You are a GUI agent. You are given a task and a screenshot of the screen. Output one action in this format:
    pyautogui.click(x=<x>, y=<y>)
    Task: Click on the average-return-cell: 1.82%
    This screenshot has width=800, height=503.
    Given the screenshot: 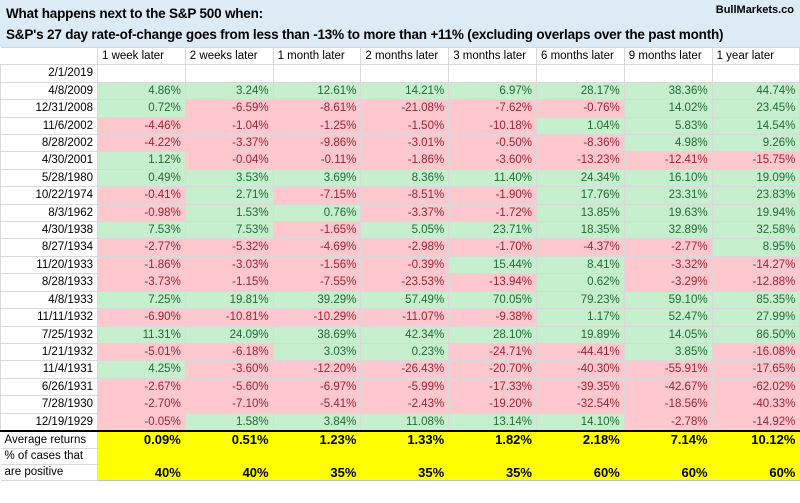 What is the action you would take?
    pyautogui.click(x=492, y=439)
    